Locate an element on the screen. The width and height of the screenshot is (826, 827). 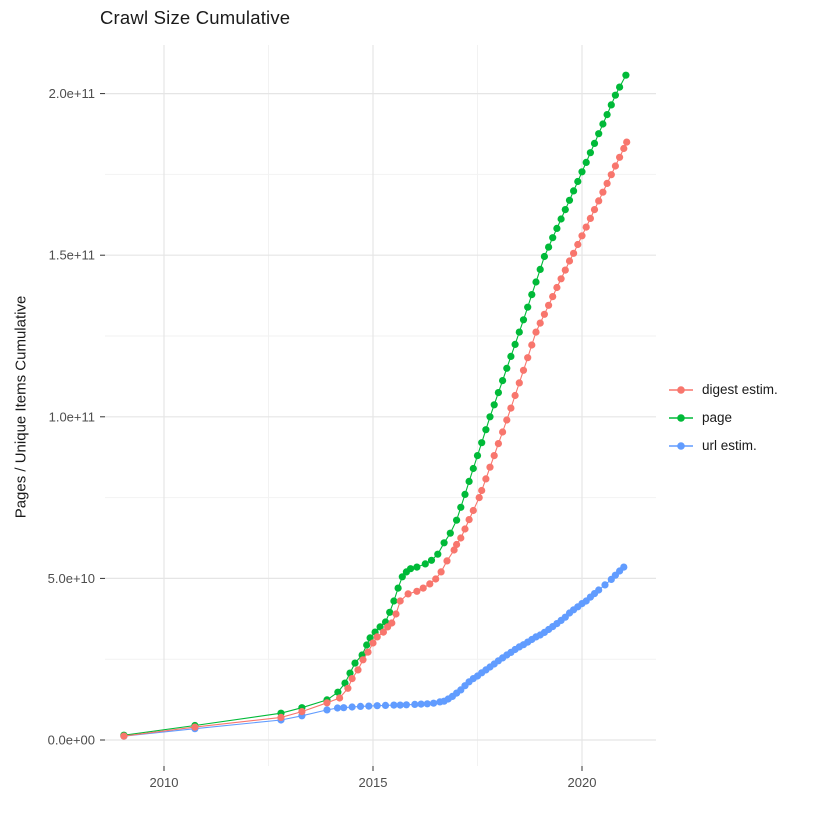
x-tick-label: 2010 is located at coordinates (164, 782).